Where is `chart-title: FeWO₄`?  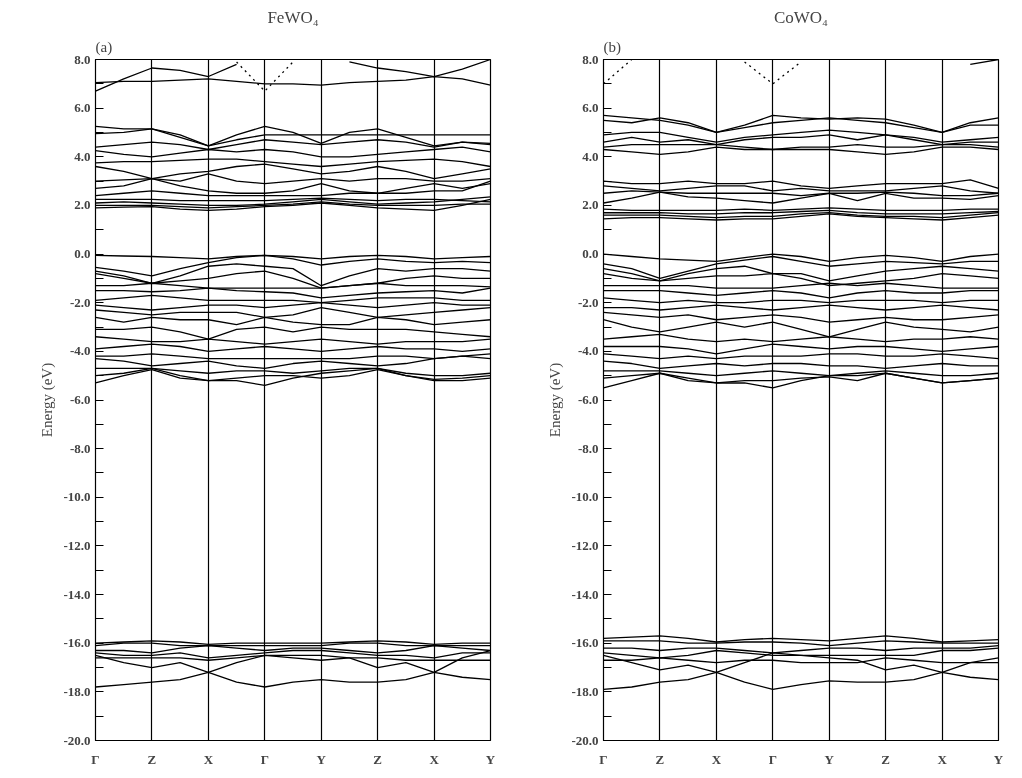
chart-title: FeWO₄ is located at coordinates (293, 17).